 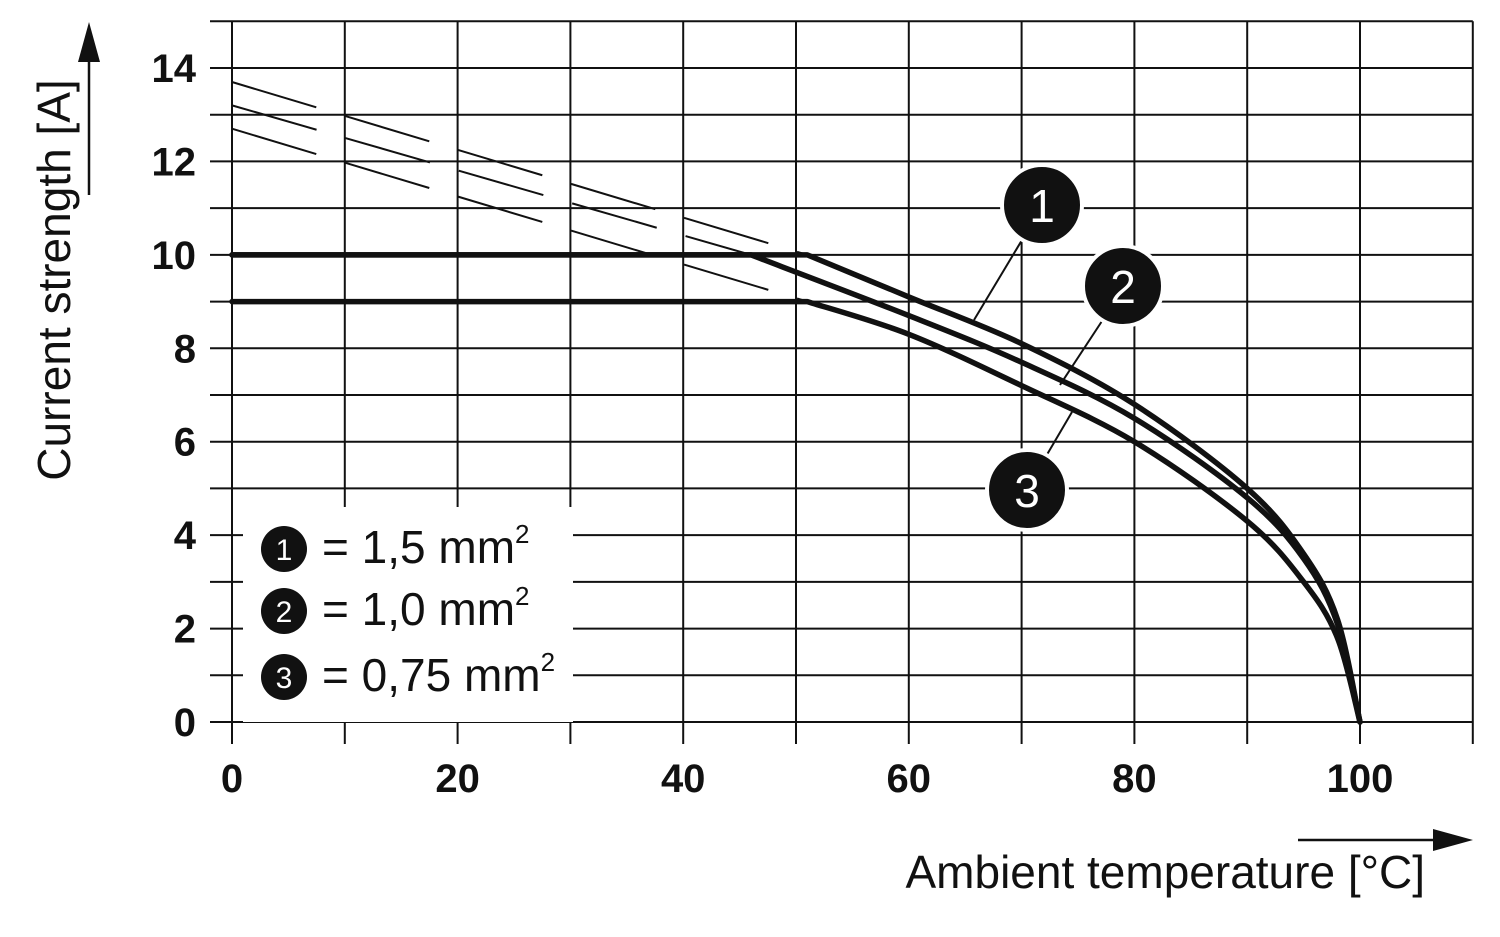 What do you see at coordinates (425, 546) in the screenshot?
I see `legend-label-1: = 1,5 mm2` at bounding box center [425, 546].